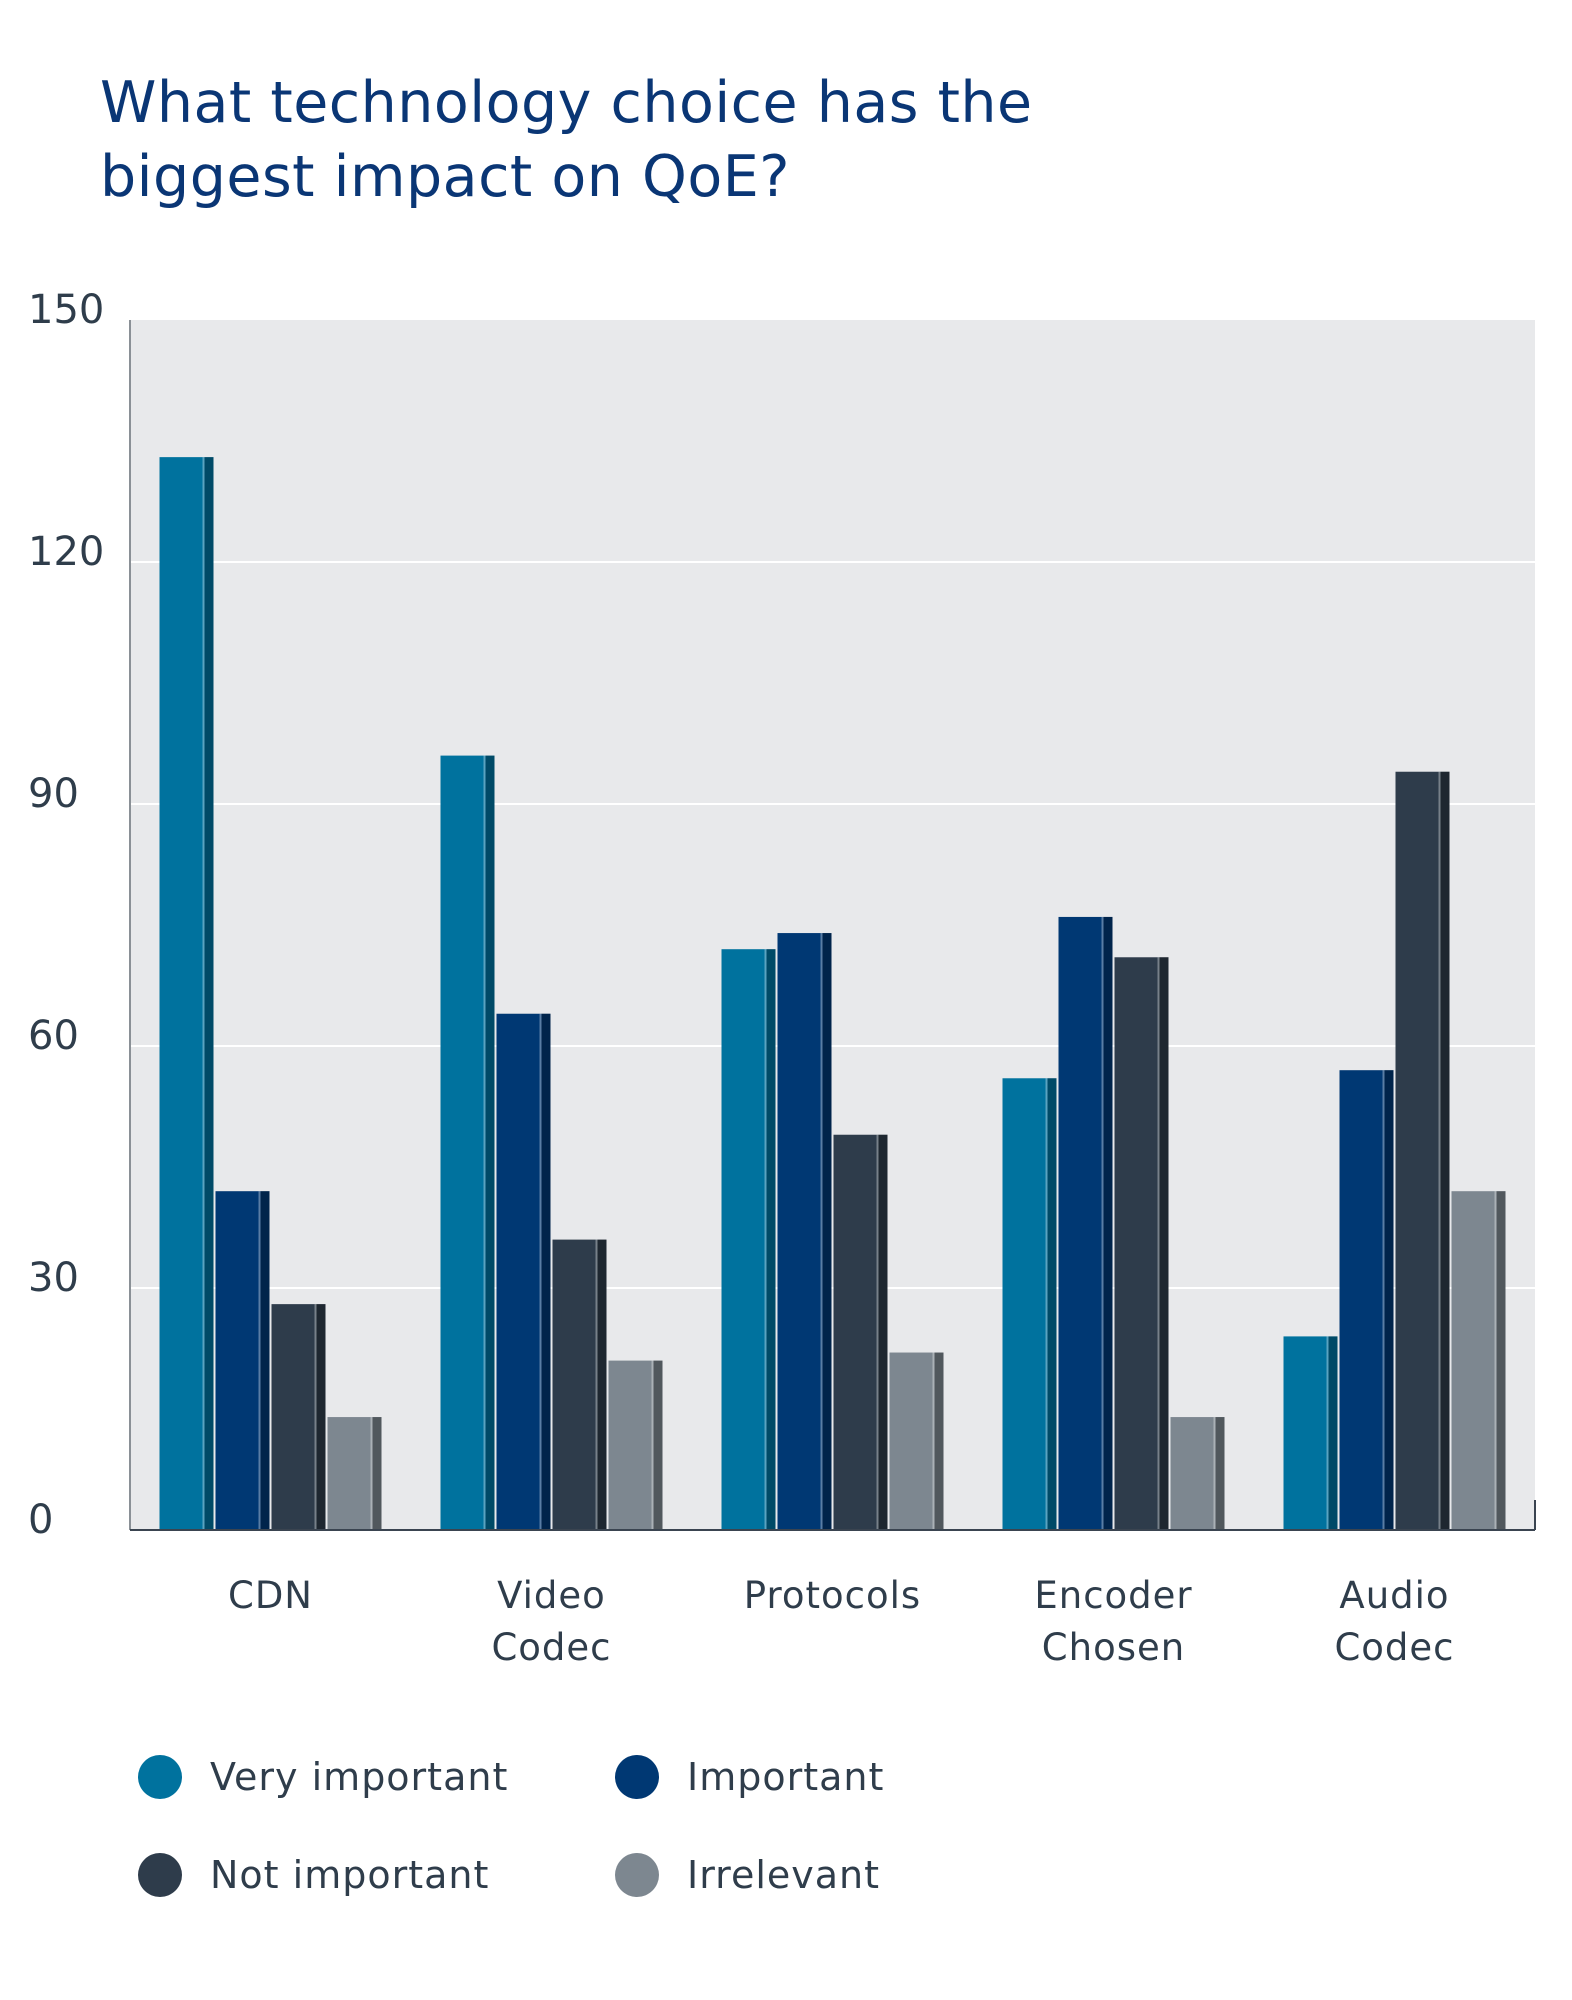 The height and width of the screenshot is (2000, 1572). Describe the element at coordinates (832, 1595) in the screenshot. I see `x-category-label: Protocols` at that location.